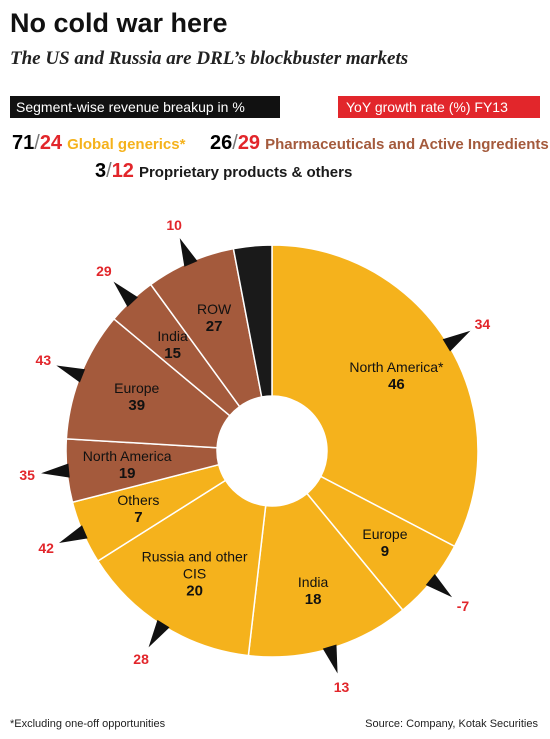 Image resolution: width=550 pixels, height=739 pixels. Describe the element at coordinates (137, 406) in the screenshot. I see `segment-value: 39` at that location.